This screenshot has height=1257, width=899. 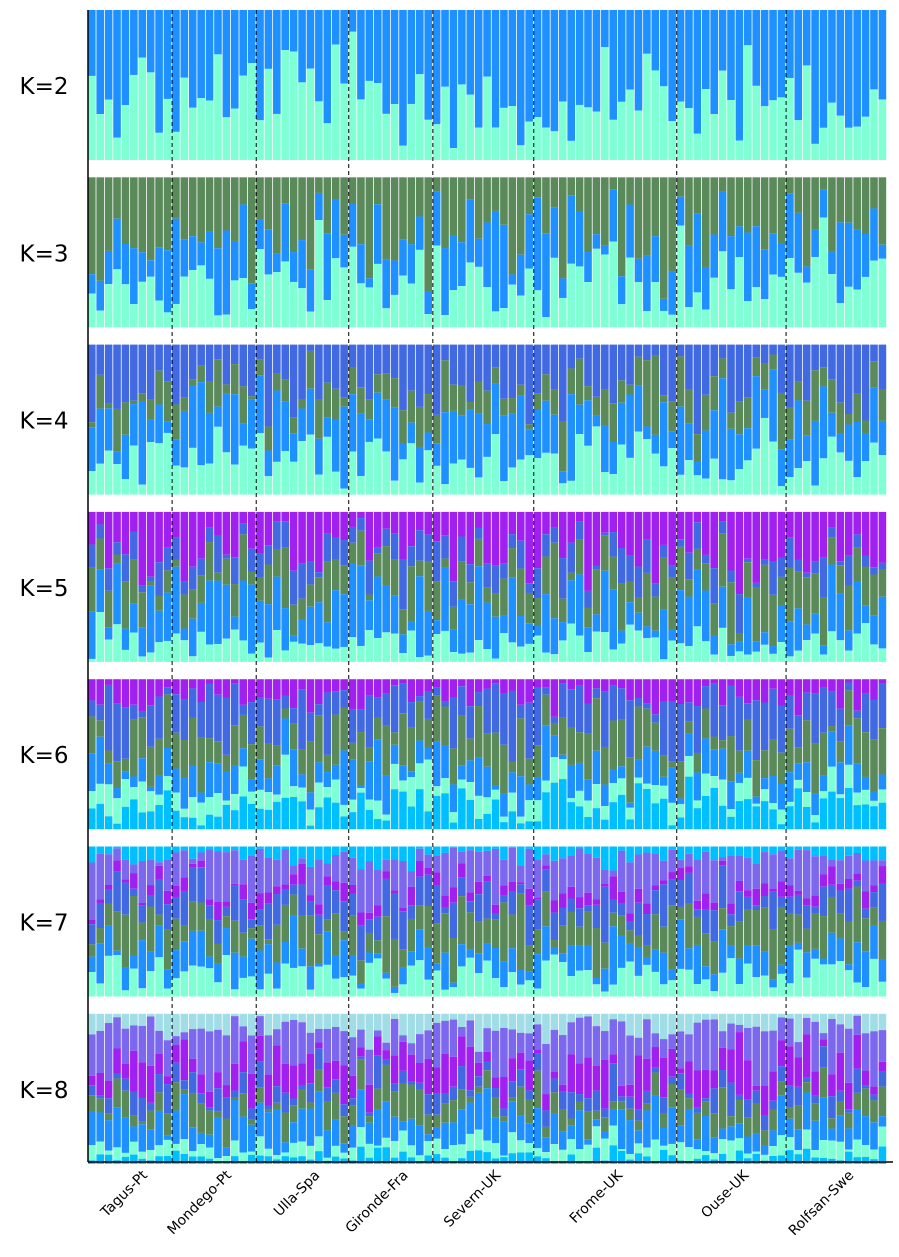 What do you see at coordinates (285, 105) in the screenshot?
I see `bar-segment-k2-ind24-cluster1` at bounding box center [285, 105].